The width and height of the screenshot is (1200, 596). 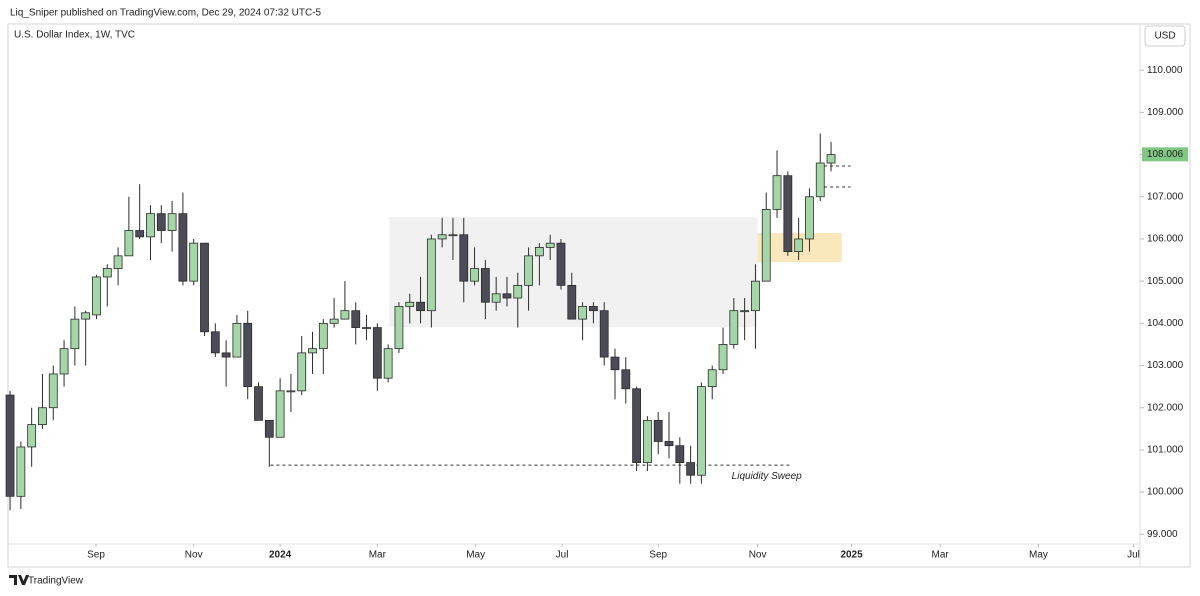 I want to click on currency-button, so click(x=1165, y=36).